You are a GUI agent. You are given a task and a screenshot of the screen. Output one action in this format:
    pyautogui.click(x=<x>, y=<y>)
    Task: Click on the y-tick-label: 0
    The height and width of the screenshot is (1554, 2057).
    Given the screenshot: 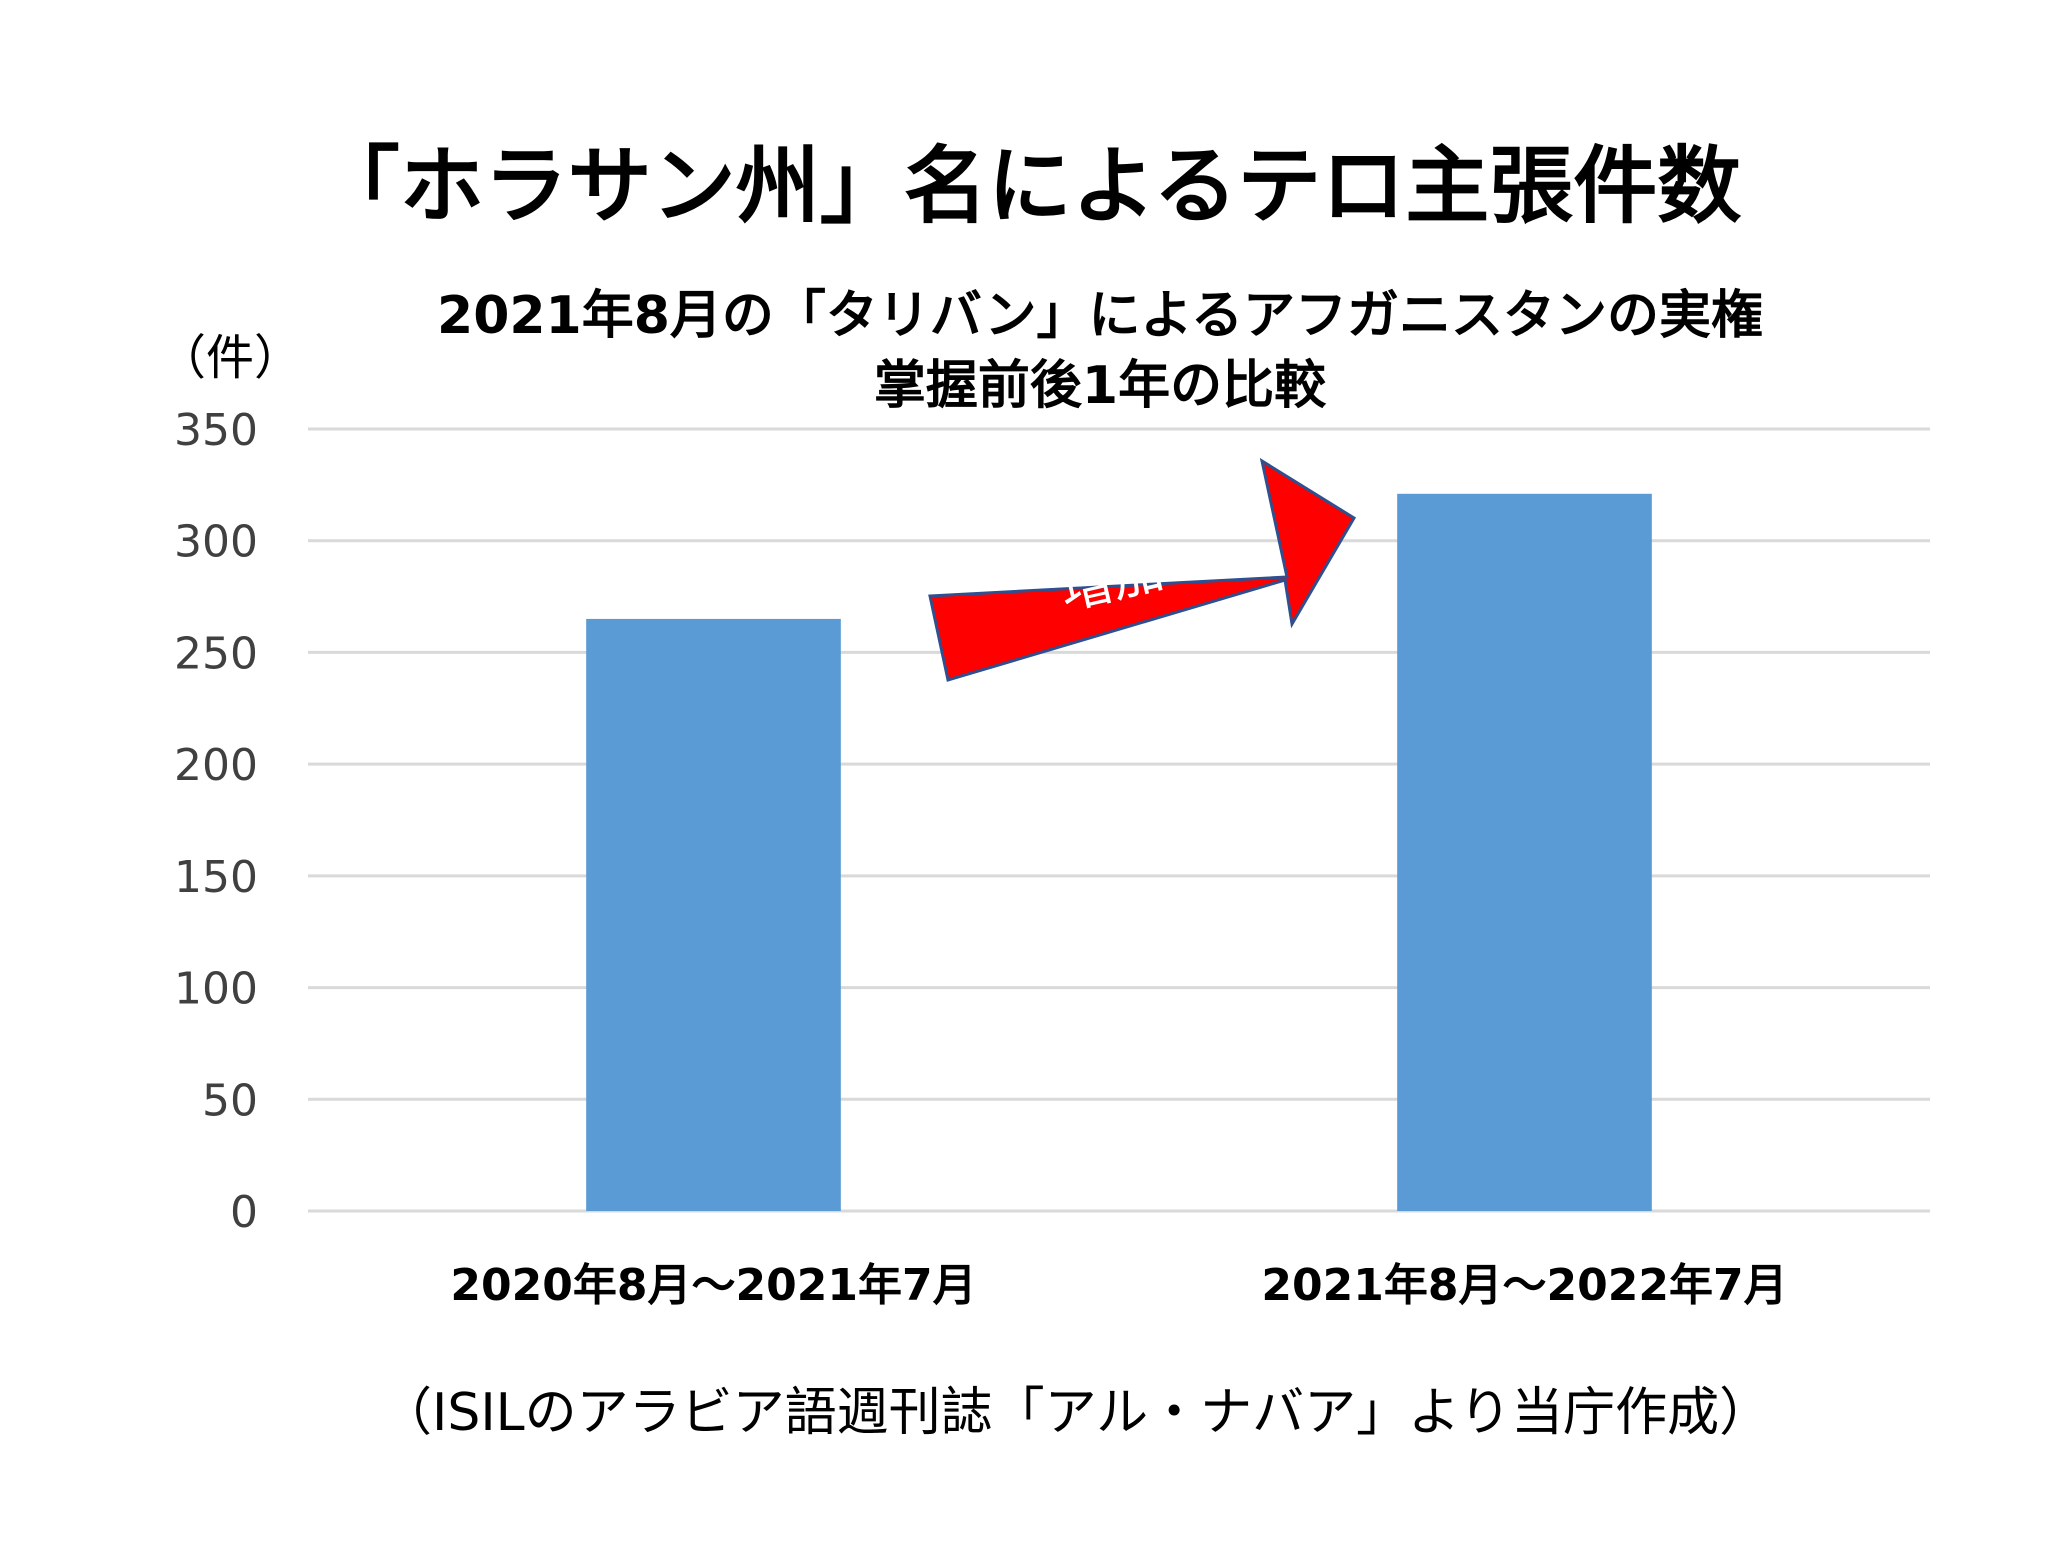 What is the action you would take?
    pyautogui.click(x=244, y=1212)
    